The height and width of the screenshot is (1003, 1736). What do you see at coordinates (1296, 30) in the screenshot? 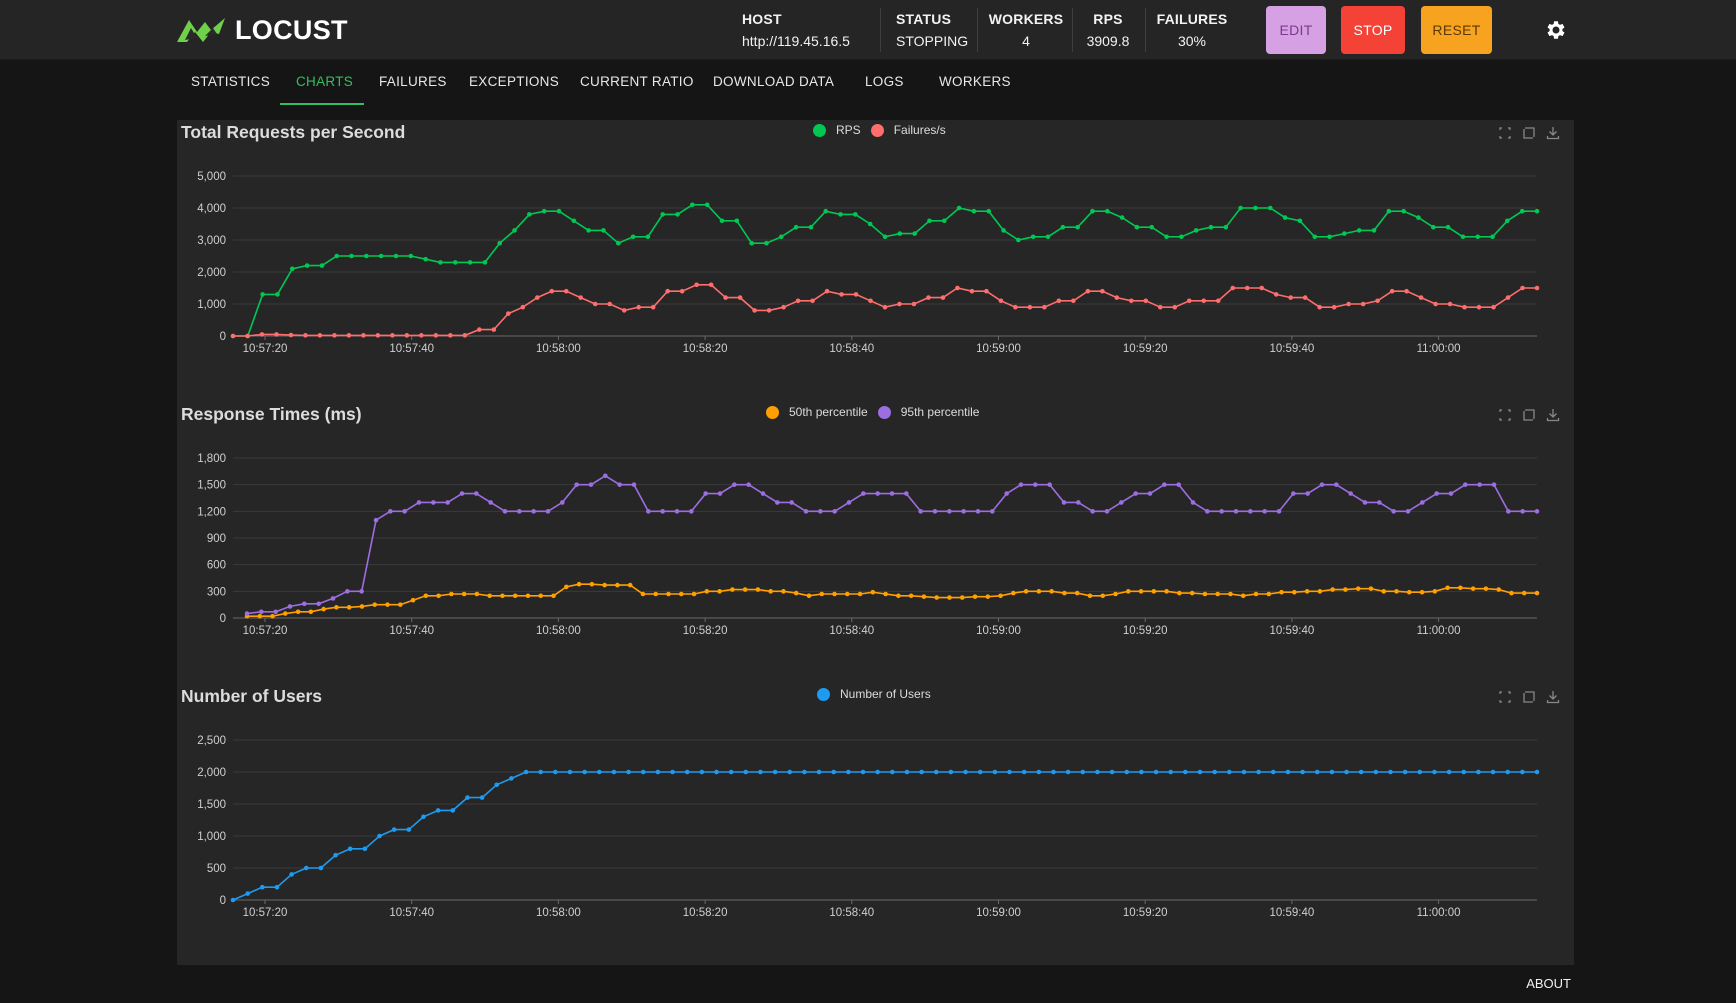
I see `edit-button: EDIT` at bounding box center [1296, 30].